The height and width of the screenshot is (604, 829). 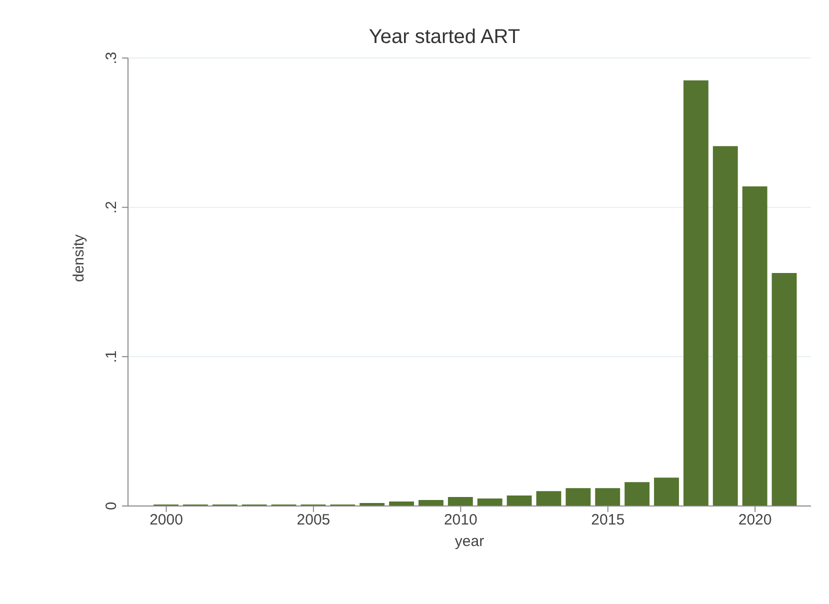 I want to click on x-tick-label: 2005, so click(x=313, y=520).